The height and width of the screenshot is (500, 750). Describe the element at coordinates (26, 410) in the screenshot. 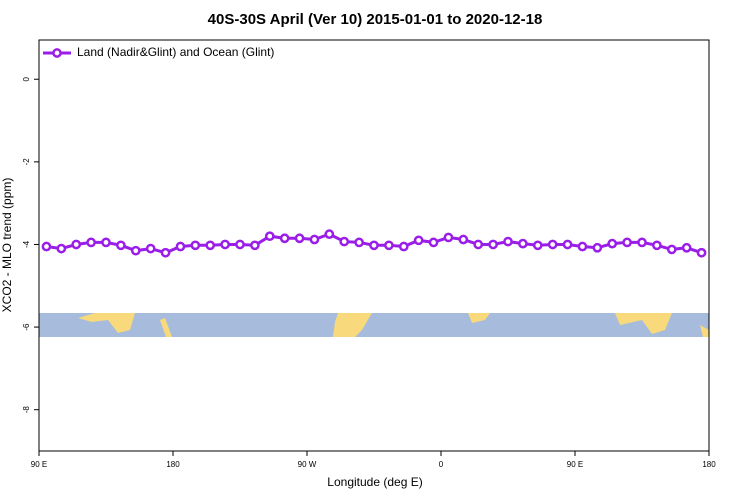

I see `y-tick-label: -8` at that location.